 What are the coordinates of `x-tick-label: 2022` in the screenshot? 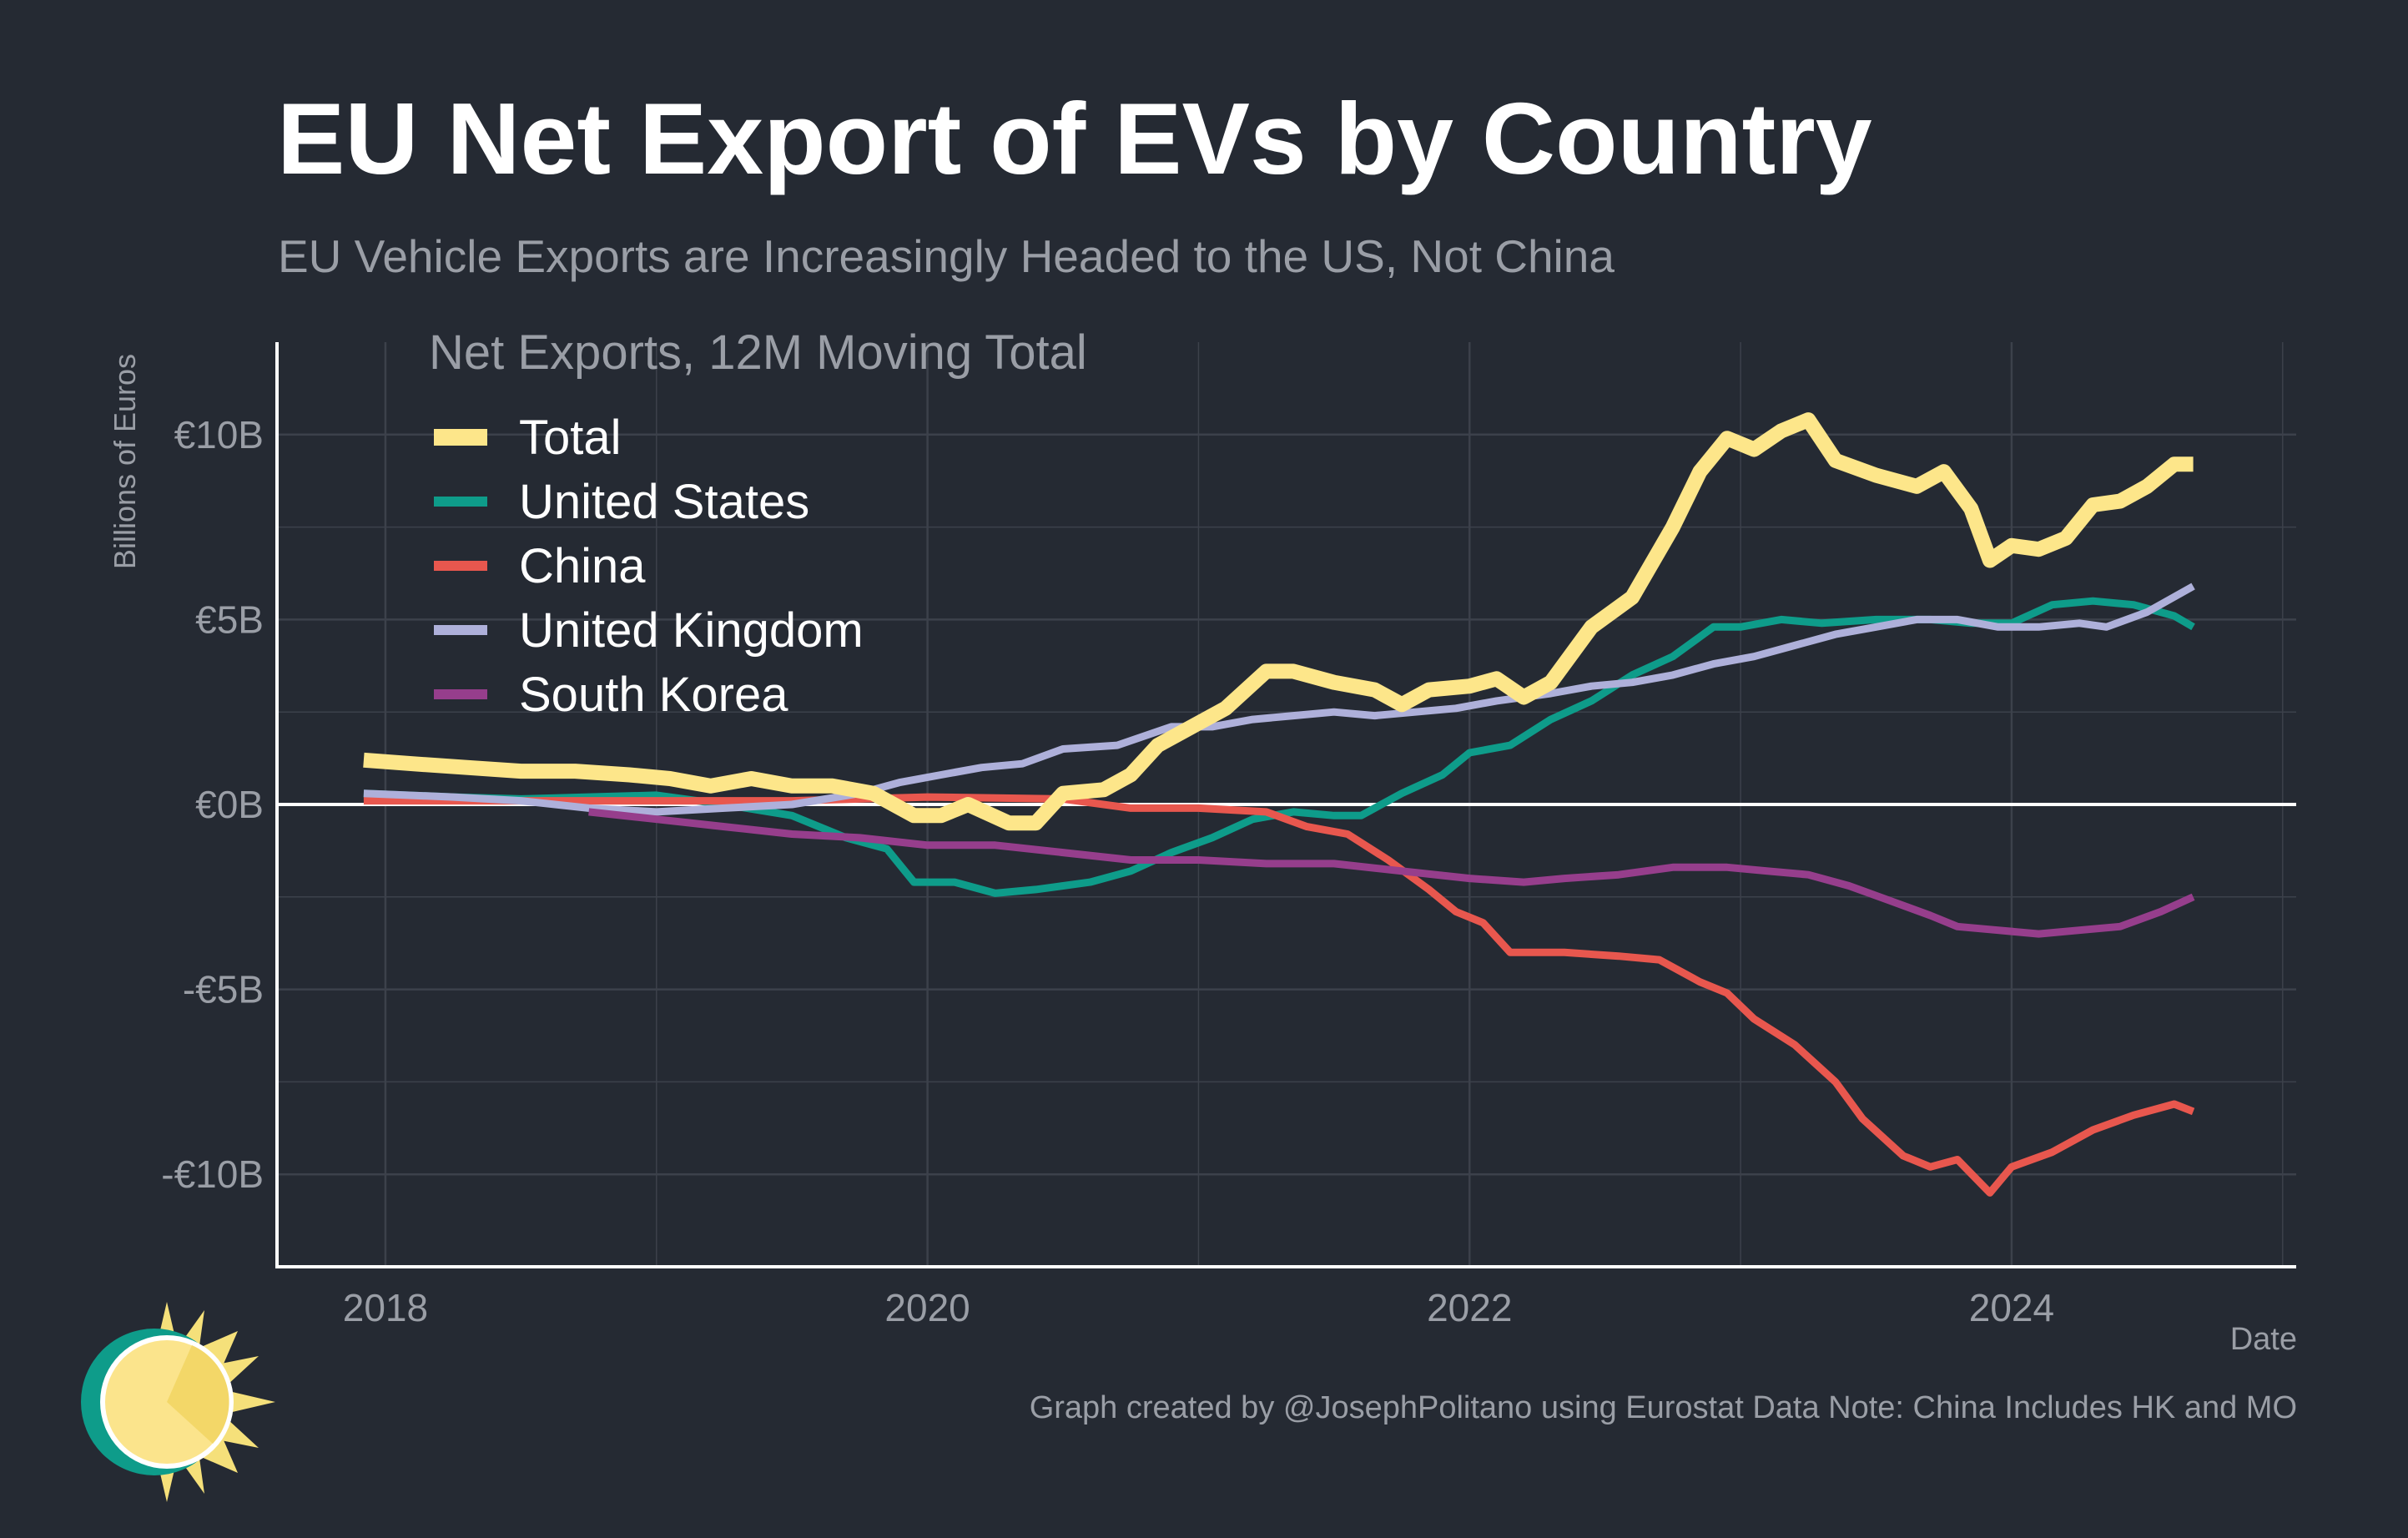 It's located at (1469, 1307).